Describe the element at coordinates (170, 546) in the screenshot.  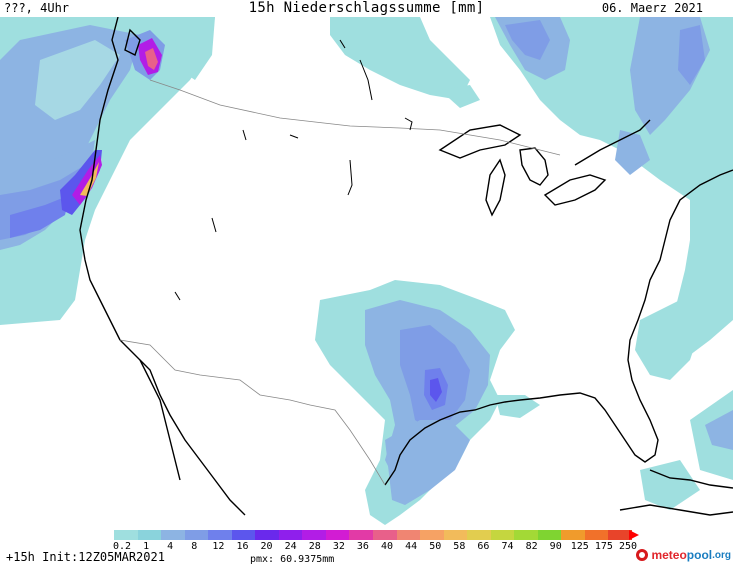
I see `legend-tick-label: 4` at that location.